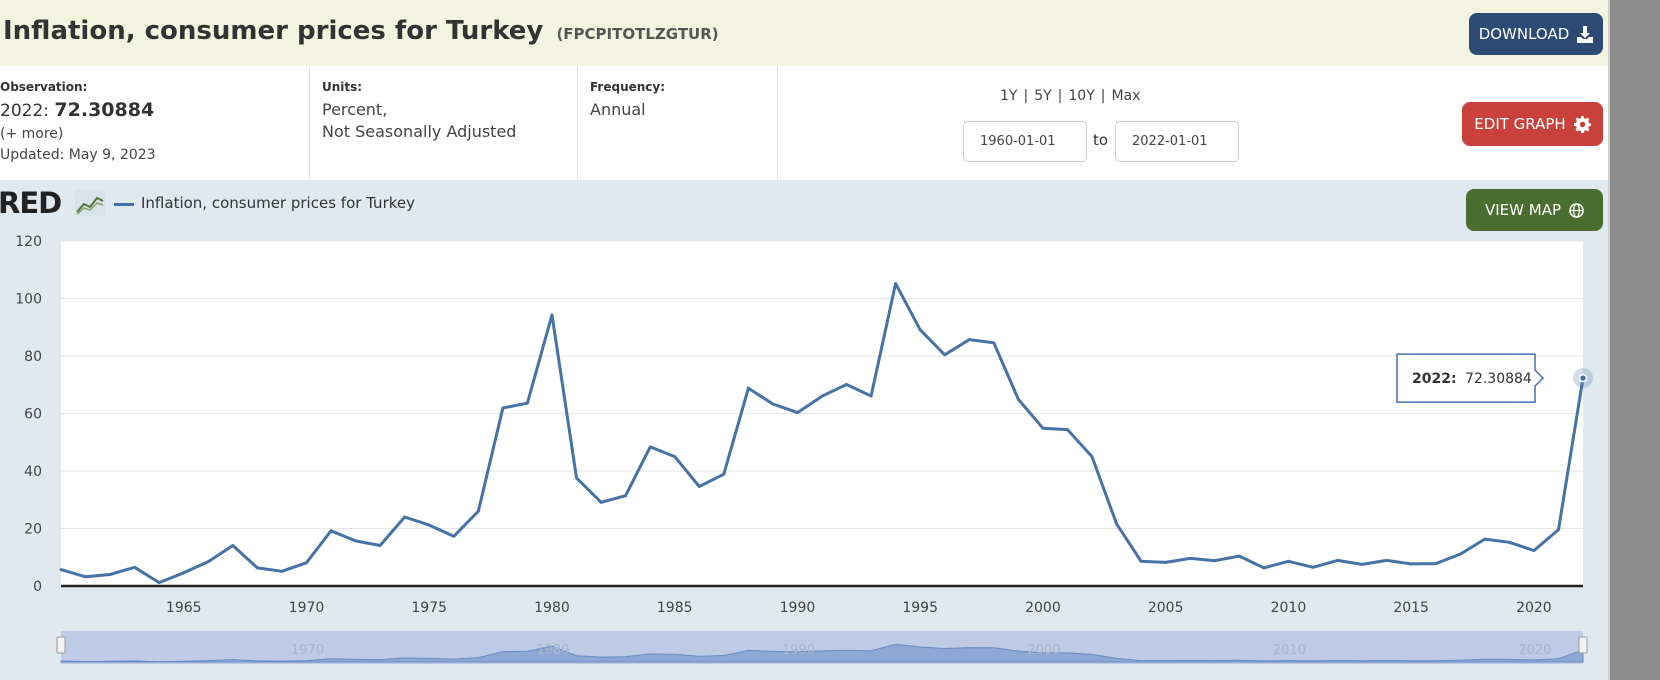 The image size is (1660, 680). I want to click on navigator: 1970 1980 1990 2000 2010 2020, so click(822, 647).